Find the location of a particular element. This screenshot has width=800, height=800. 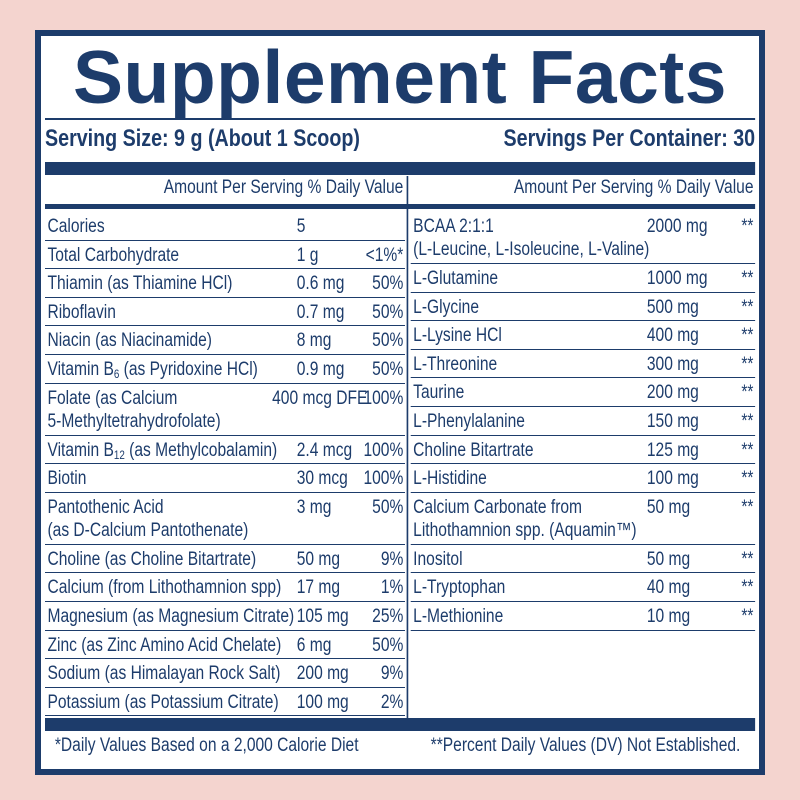

nutrient-row: L-Glycine 500 mg ** is located at coordinates (583, 307).